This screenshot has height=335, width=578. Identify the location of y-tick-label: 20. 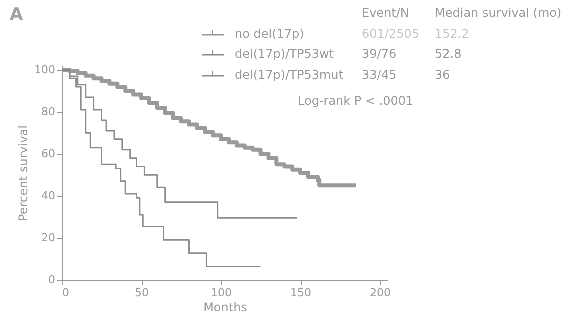
(49, 238).